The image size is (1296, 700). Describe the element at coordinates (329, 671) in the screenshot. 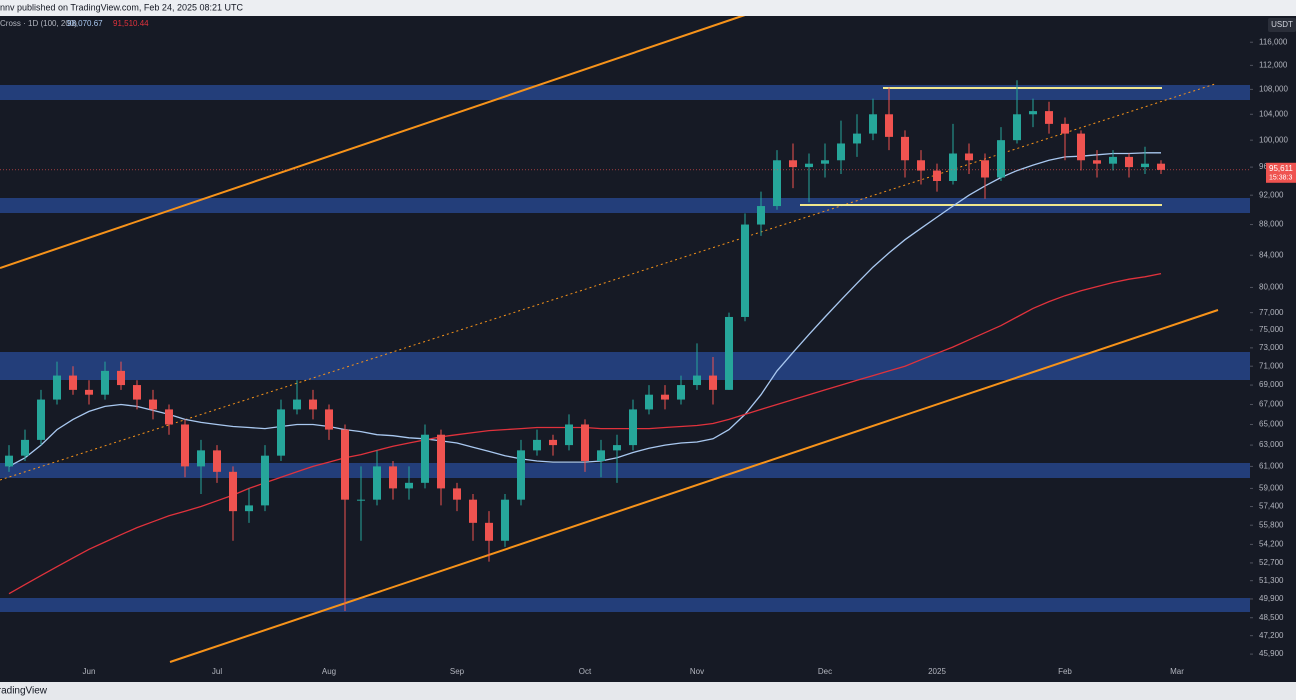

I see `x-tick-label: Aug` at that location.